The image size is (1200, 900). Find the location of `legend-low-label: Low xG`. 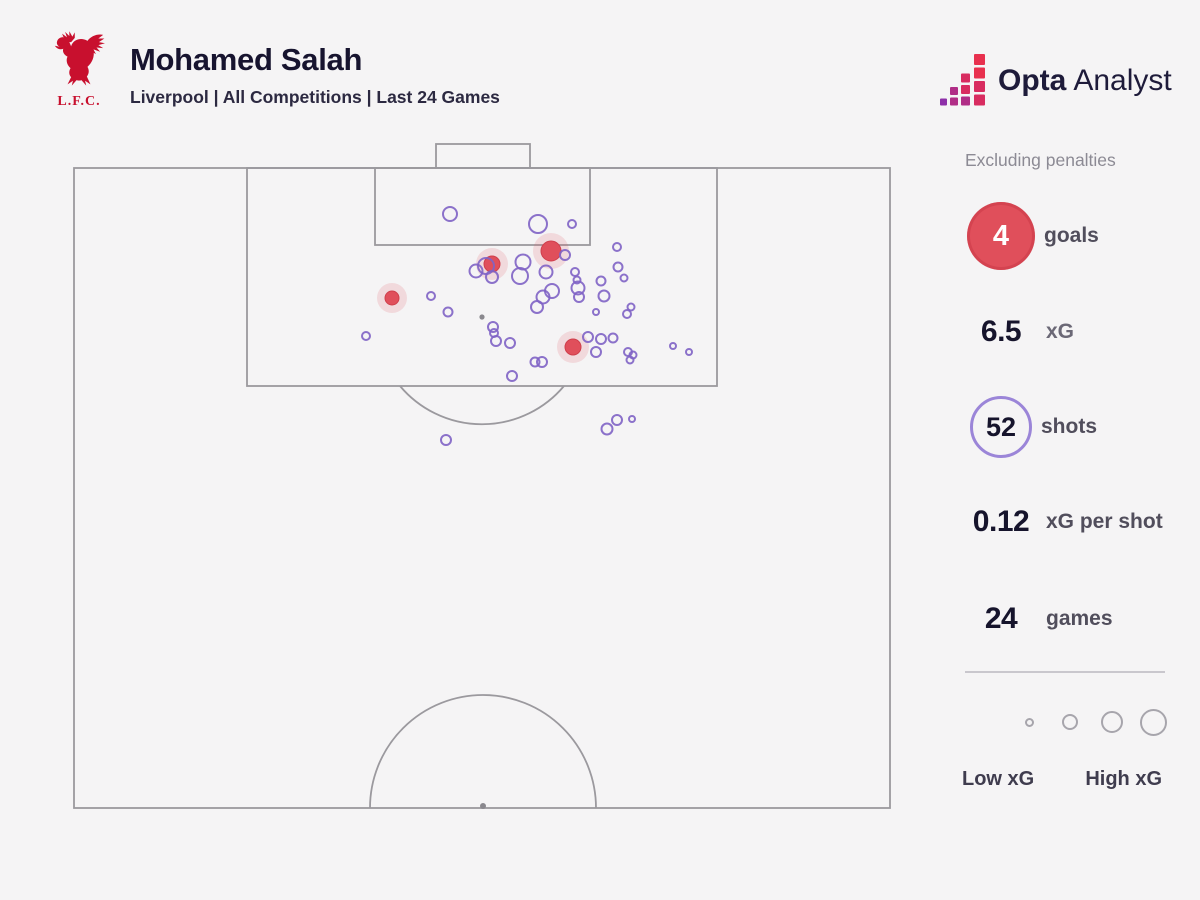

legend-low-label: Low xG is located at coordinates (998, 779).